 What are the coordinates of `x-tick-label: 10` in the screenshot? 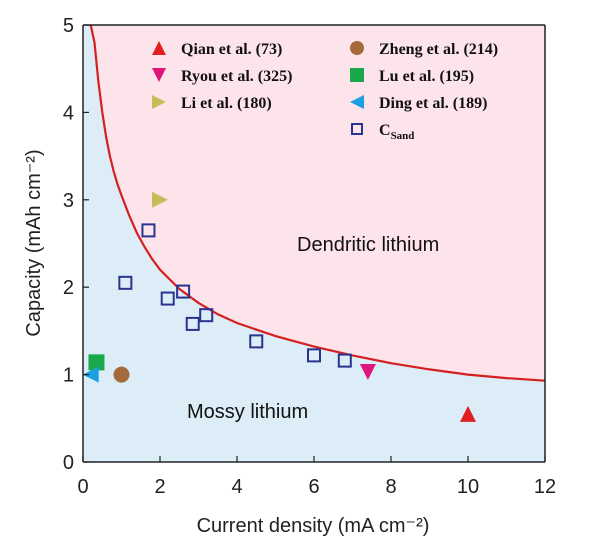 It's located at (468, 487).